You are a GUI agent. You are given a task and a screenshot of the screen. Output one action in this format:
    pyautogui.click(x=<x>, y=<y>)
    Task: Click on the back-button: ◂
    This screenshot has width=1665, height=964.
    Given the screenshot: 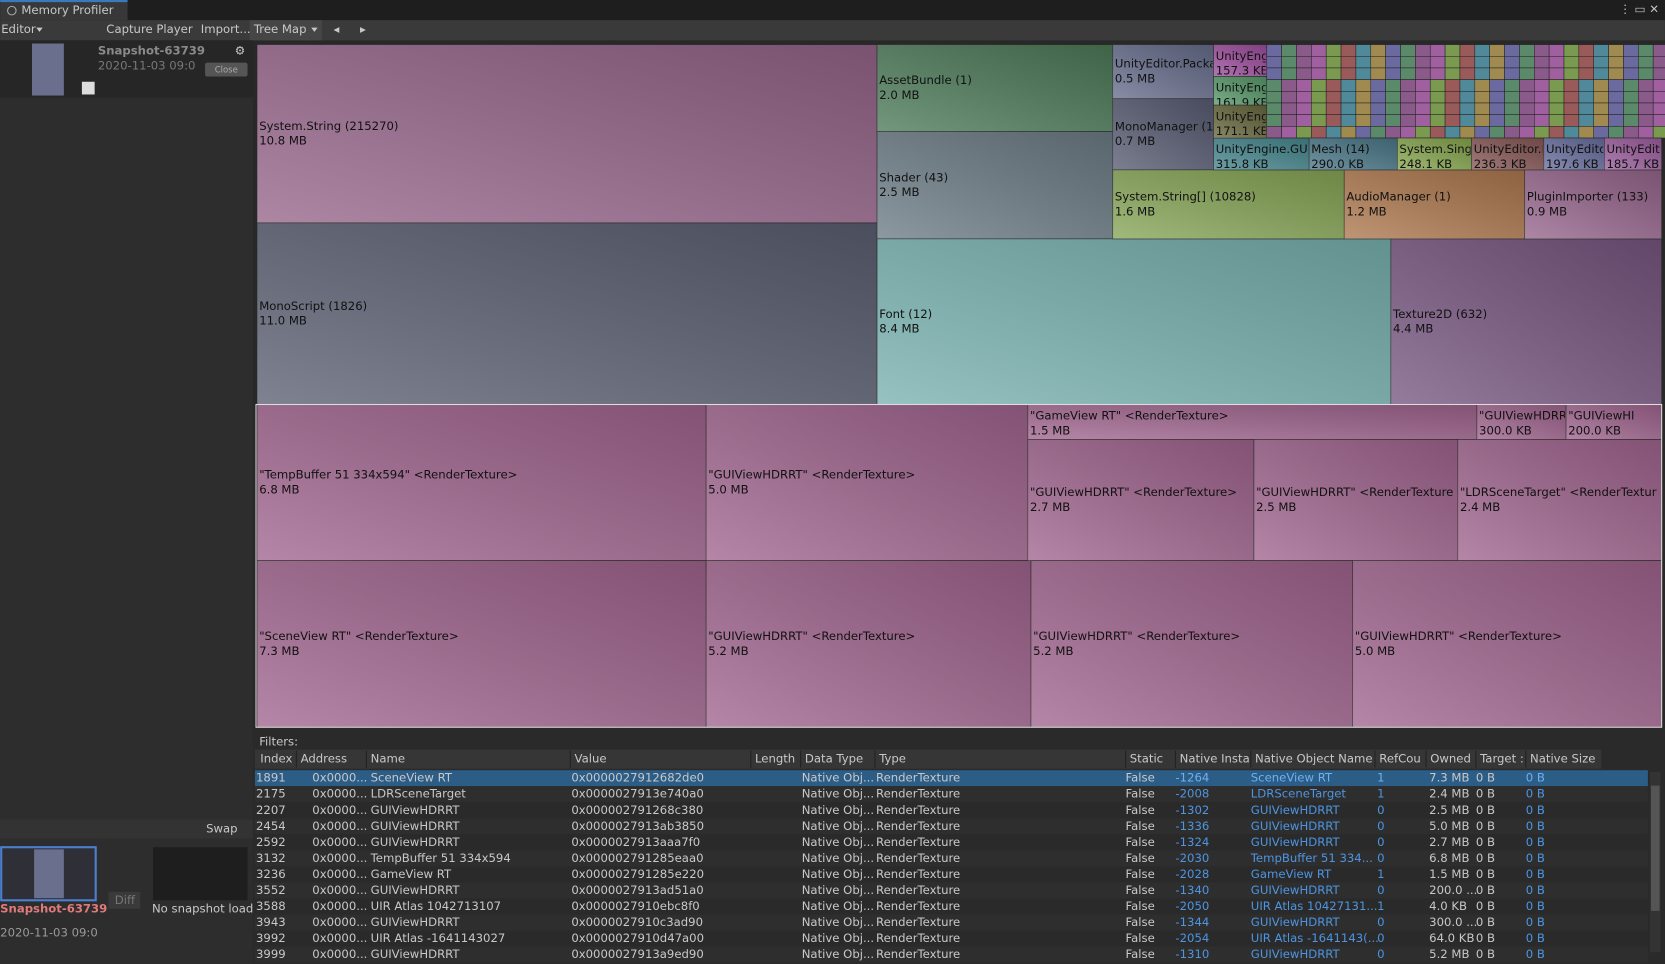 What is the action you would take?
    pyautogui.click(x=337, y=29)
    